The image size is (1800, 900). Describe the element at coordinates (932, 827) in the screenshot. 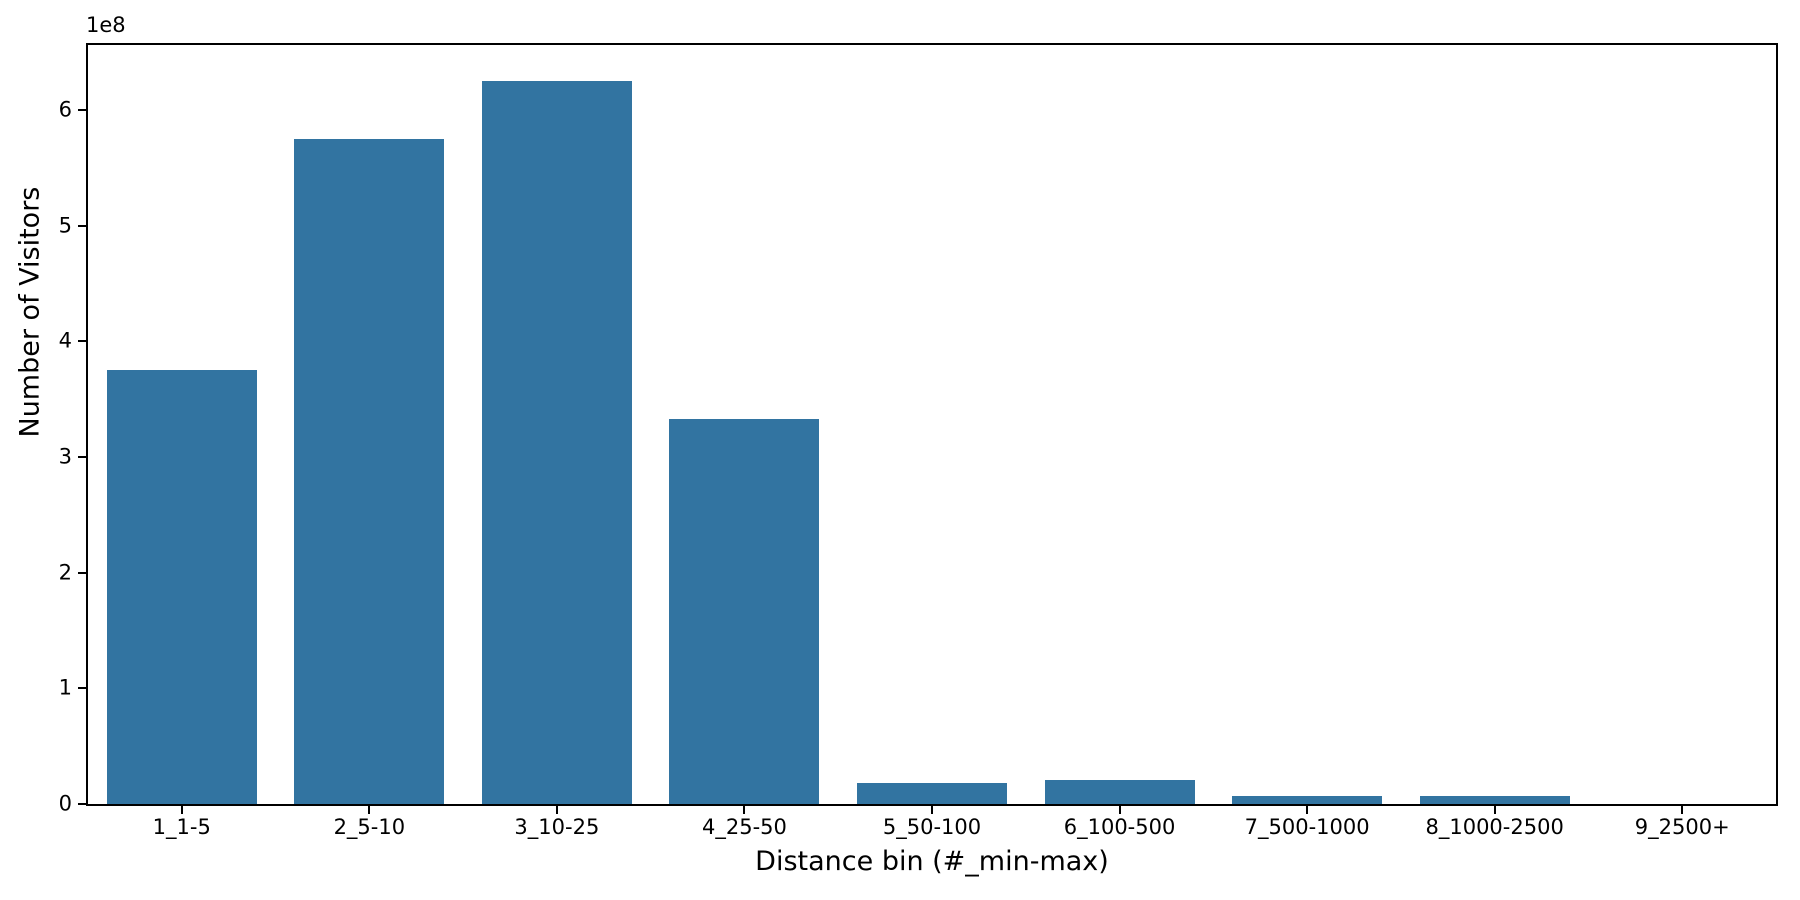

I see `x-tick-label: 5_50-100` at that location.